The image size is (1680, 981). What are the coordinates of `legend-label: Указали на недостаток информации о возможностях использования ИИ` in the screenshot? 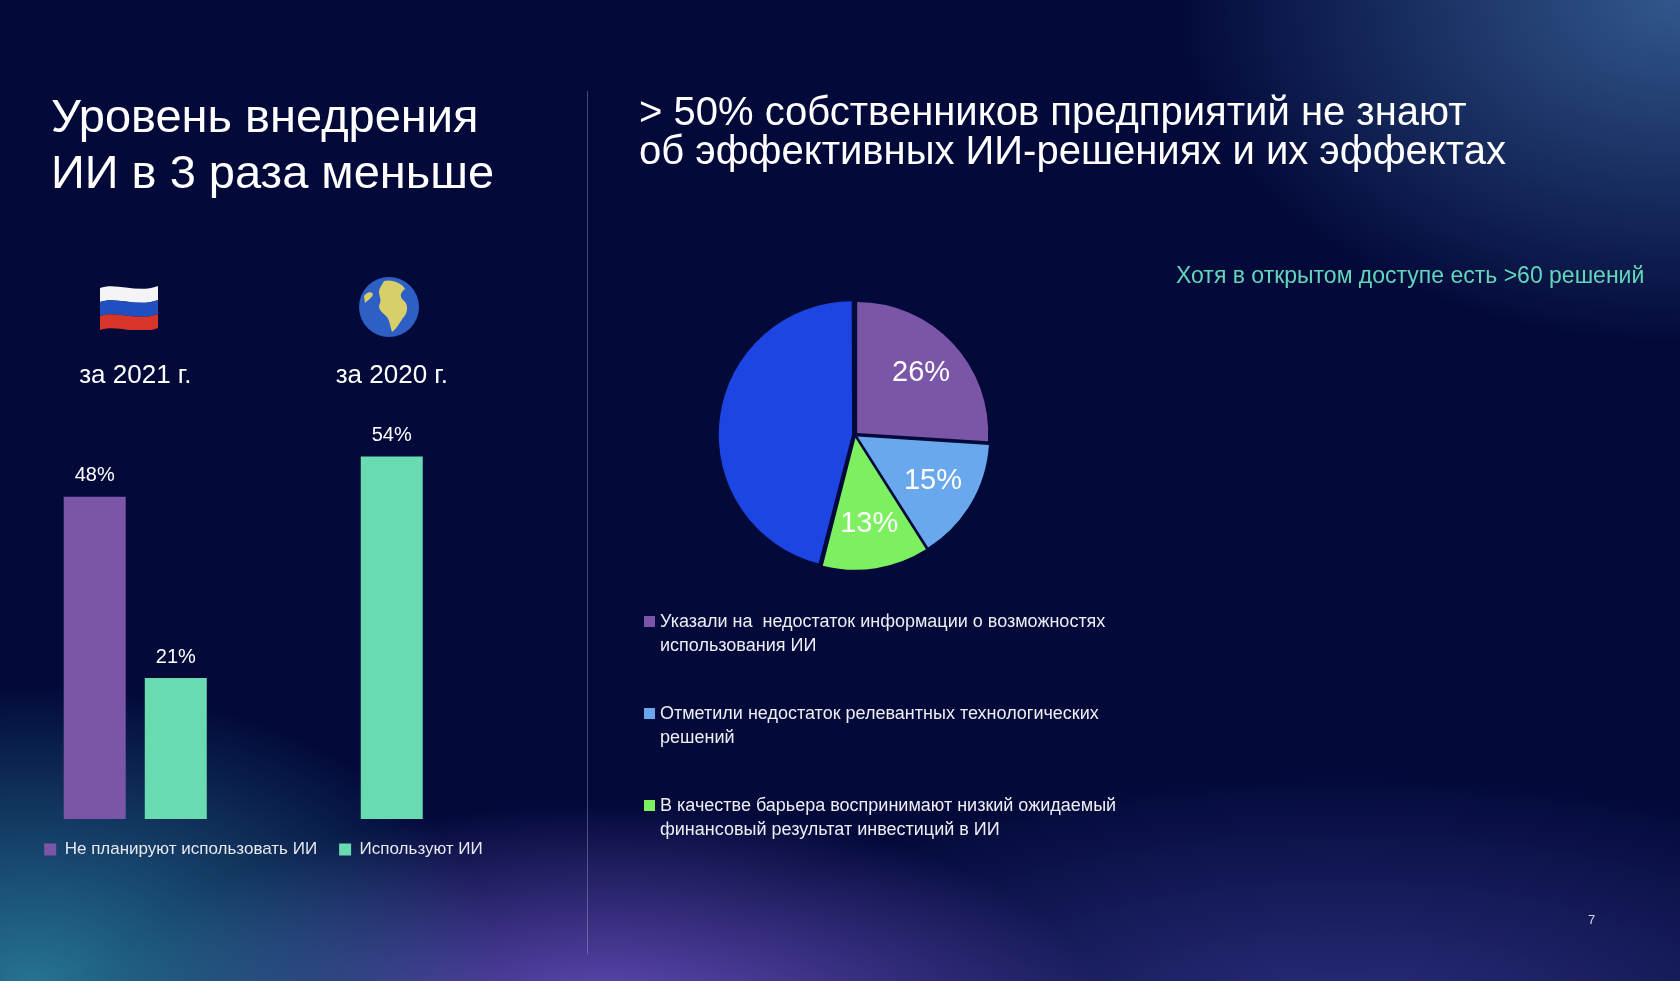 It's located at (883, 632).